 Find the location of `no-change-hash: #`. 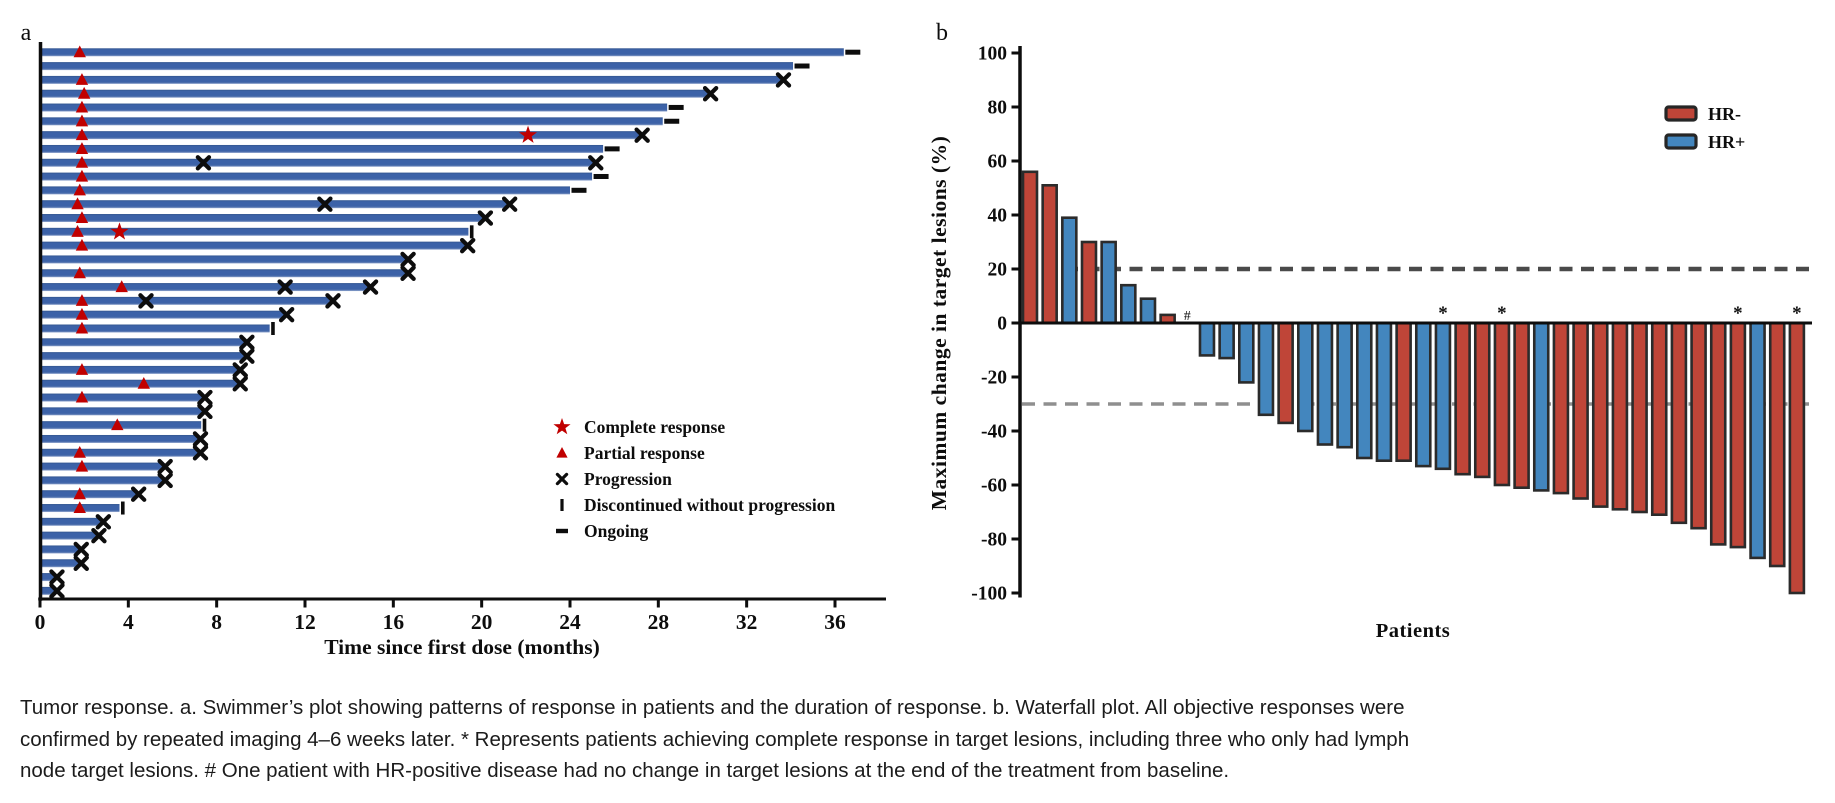

no-change-hash: # is located at coordinates (1187, 316).